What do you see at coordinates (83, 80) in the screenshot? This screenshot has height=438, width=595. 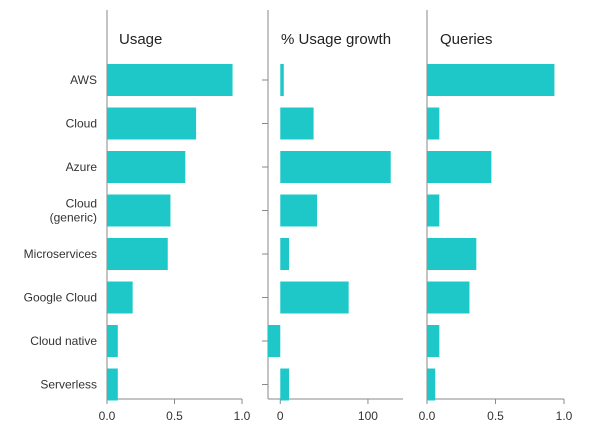 I see `category-label-0: AWS` at bounding box center [83, 80].